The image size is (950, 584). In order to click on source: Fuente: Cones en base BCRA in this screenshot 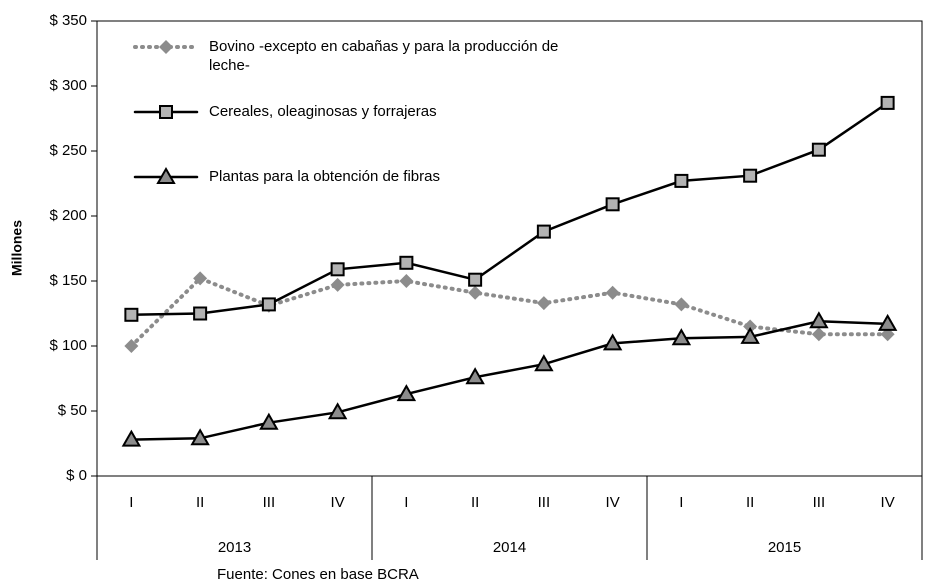, I will do `click(318, 574)`.